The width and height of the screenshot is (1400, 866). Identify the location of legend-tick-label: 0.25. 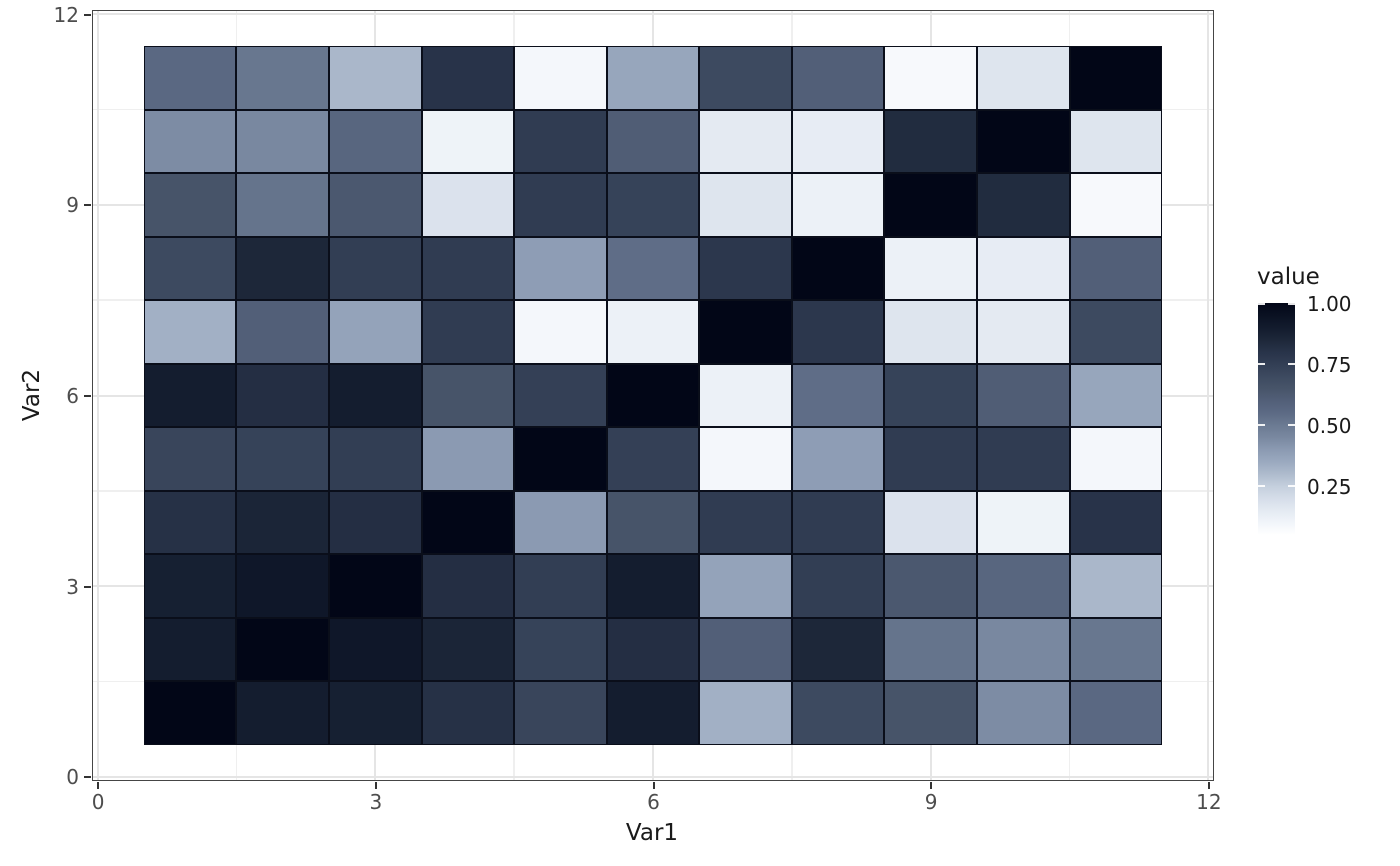
(1329, 487).